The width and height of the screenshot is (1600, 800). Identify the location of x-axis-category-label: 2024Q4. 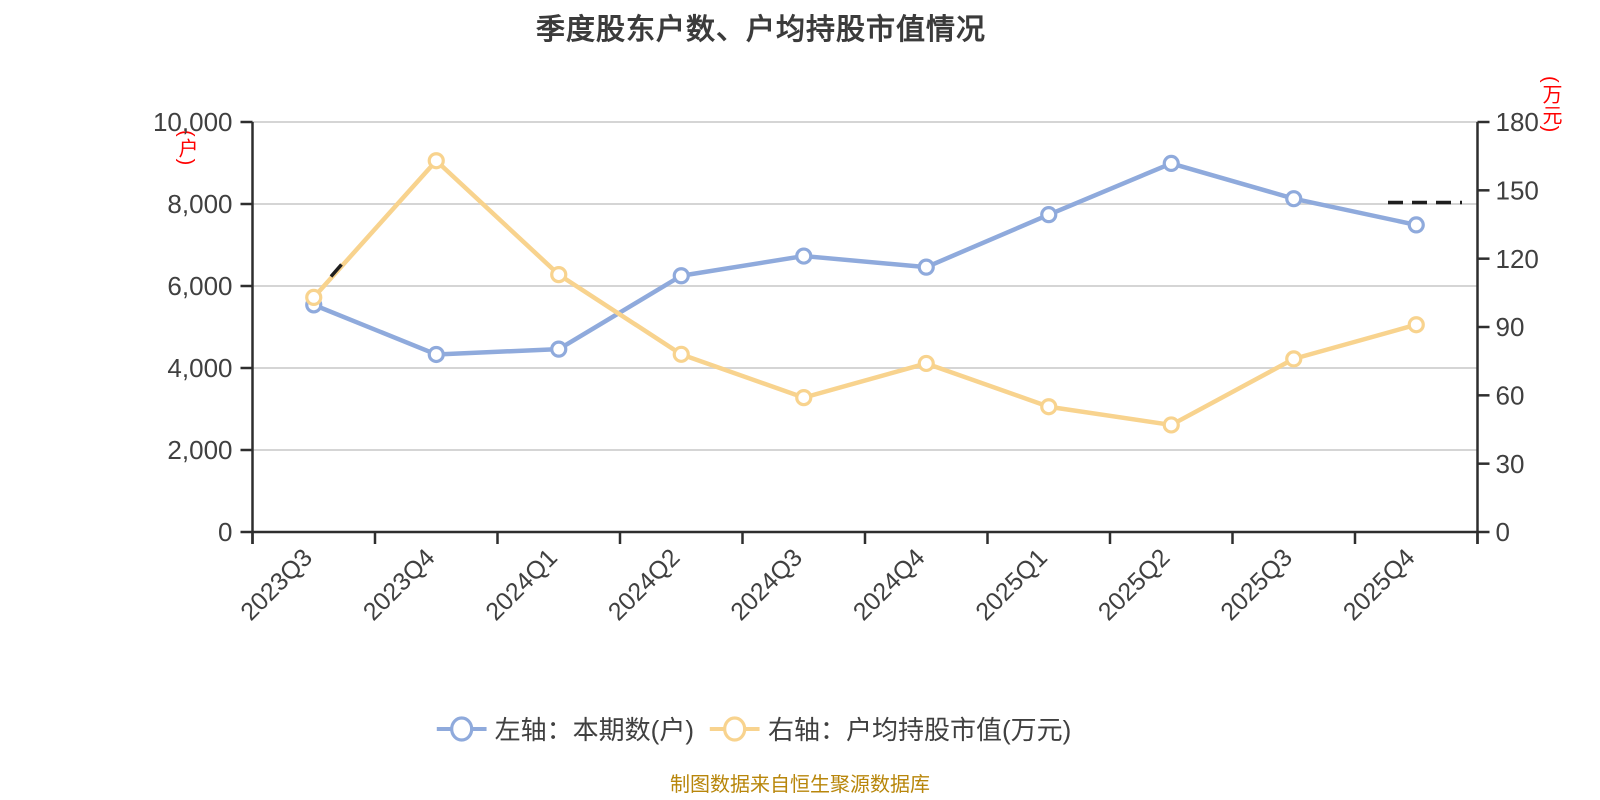
(889, 584).